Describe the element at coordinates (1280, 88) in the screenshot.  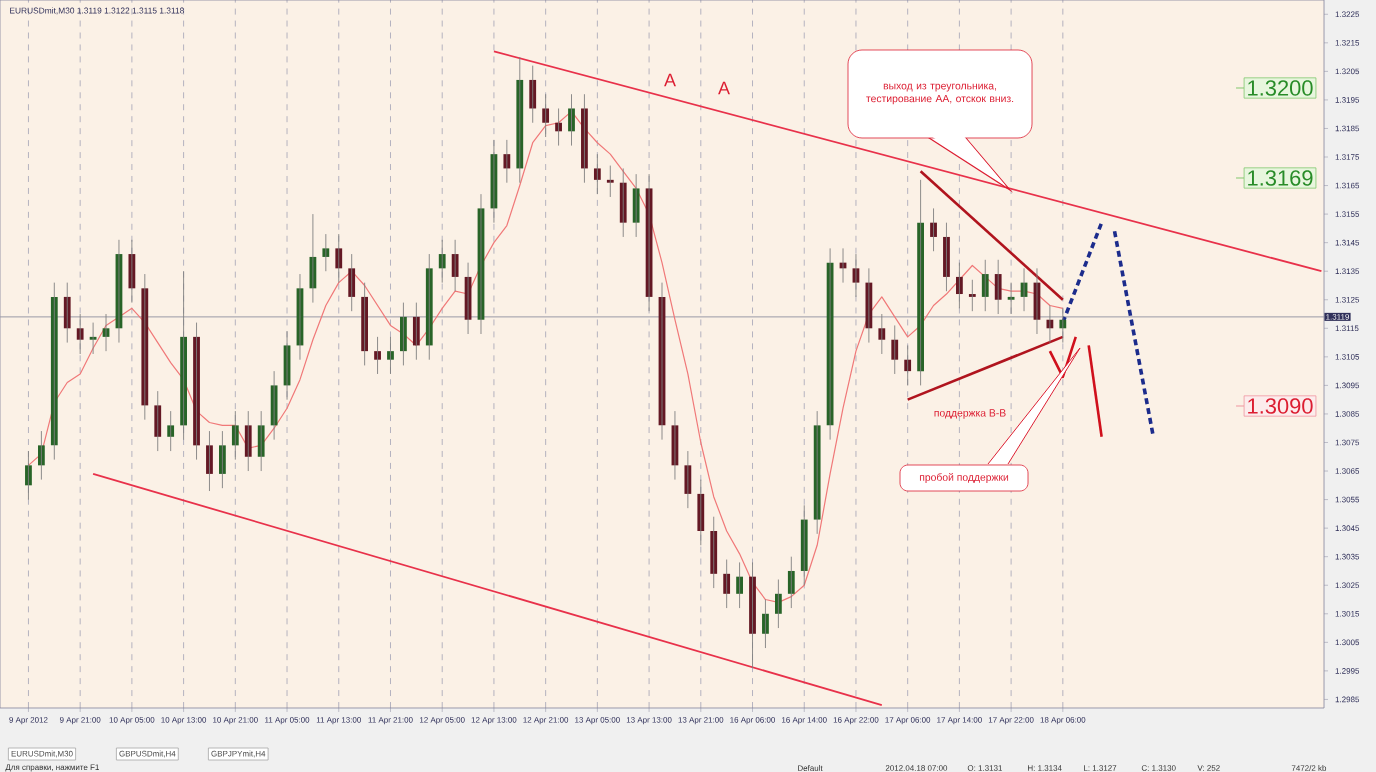
I see `annotation: 1.3200` at that location.